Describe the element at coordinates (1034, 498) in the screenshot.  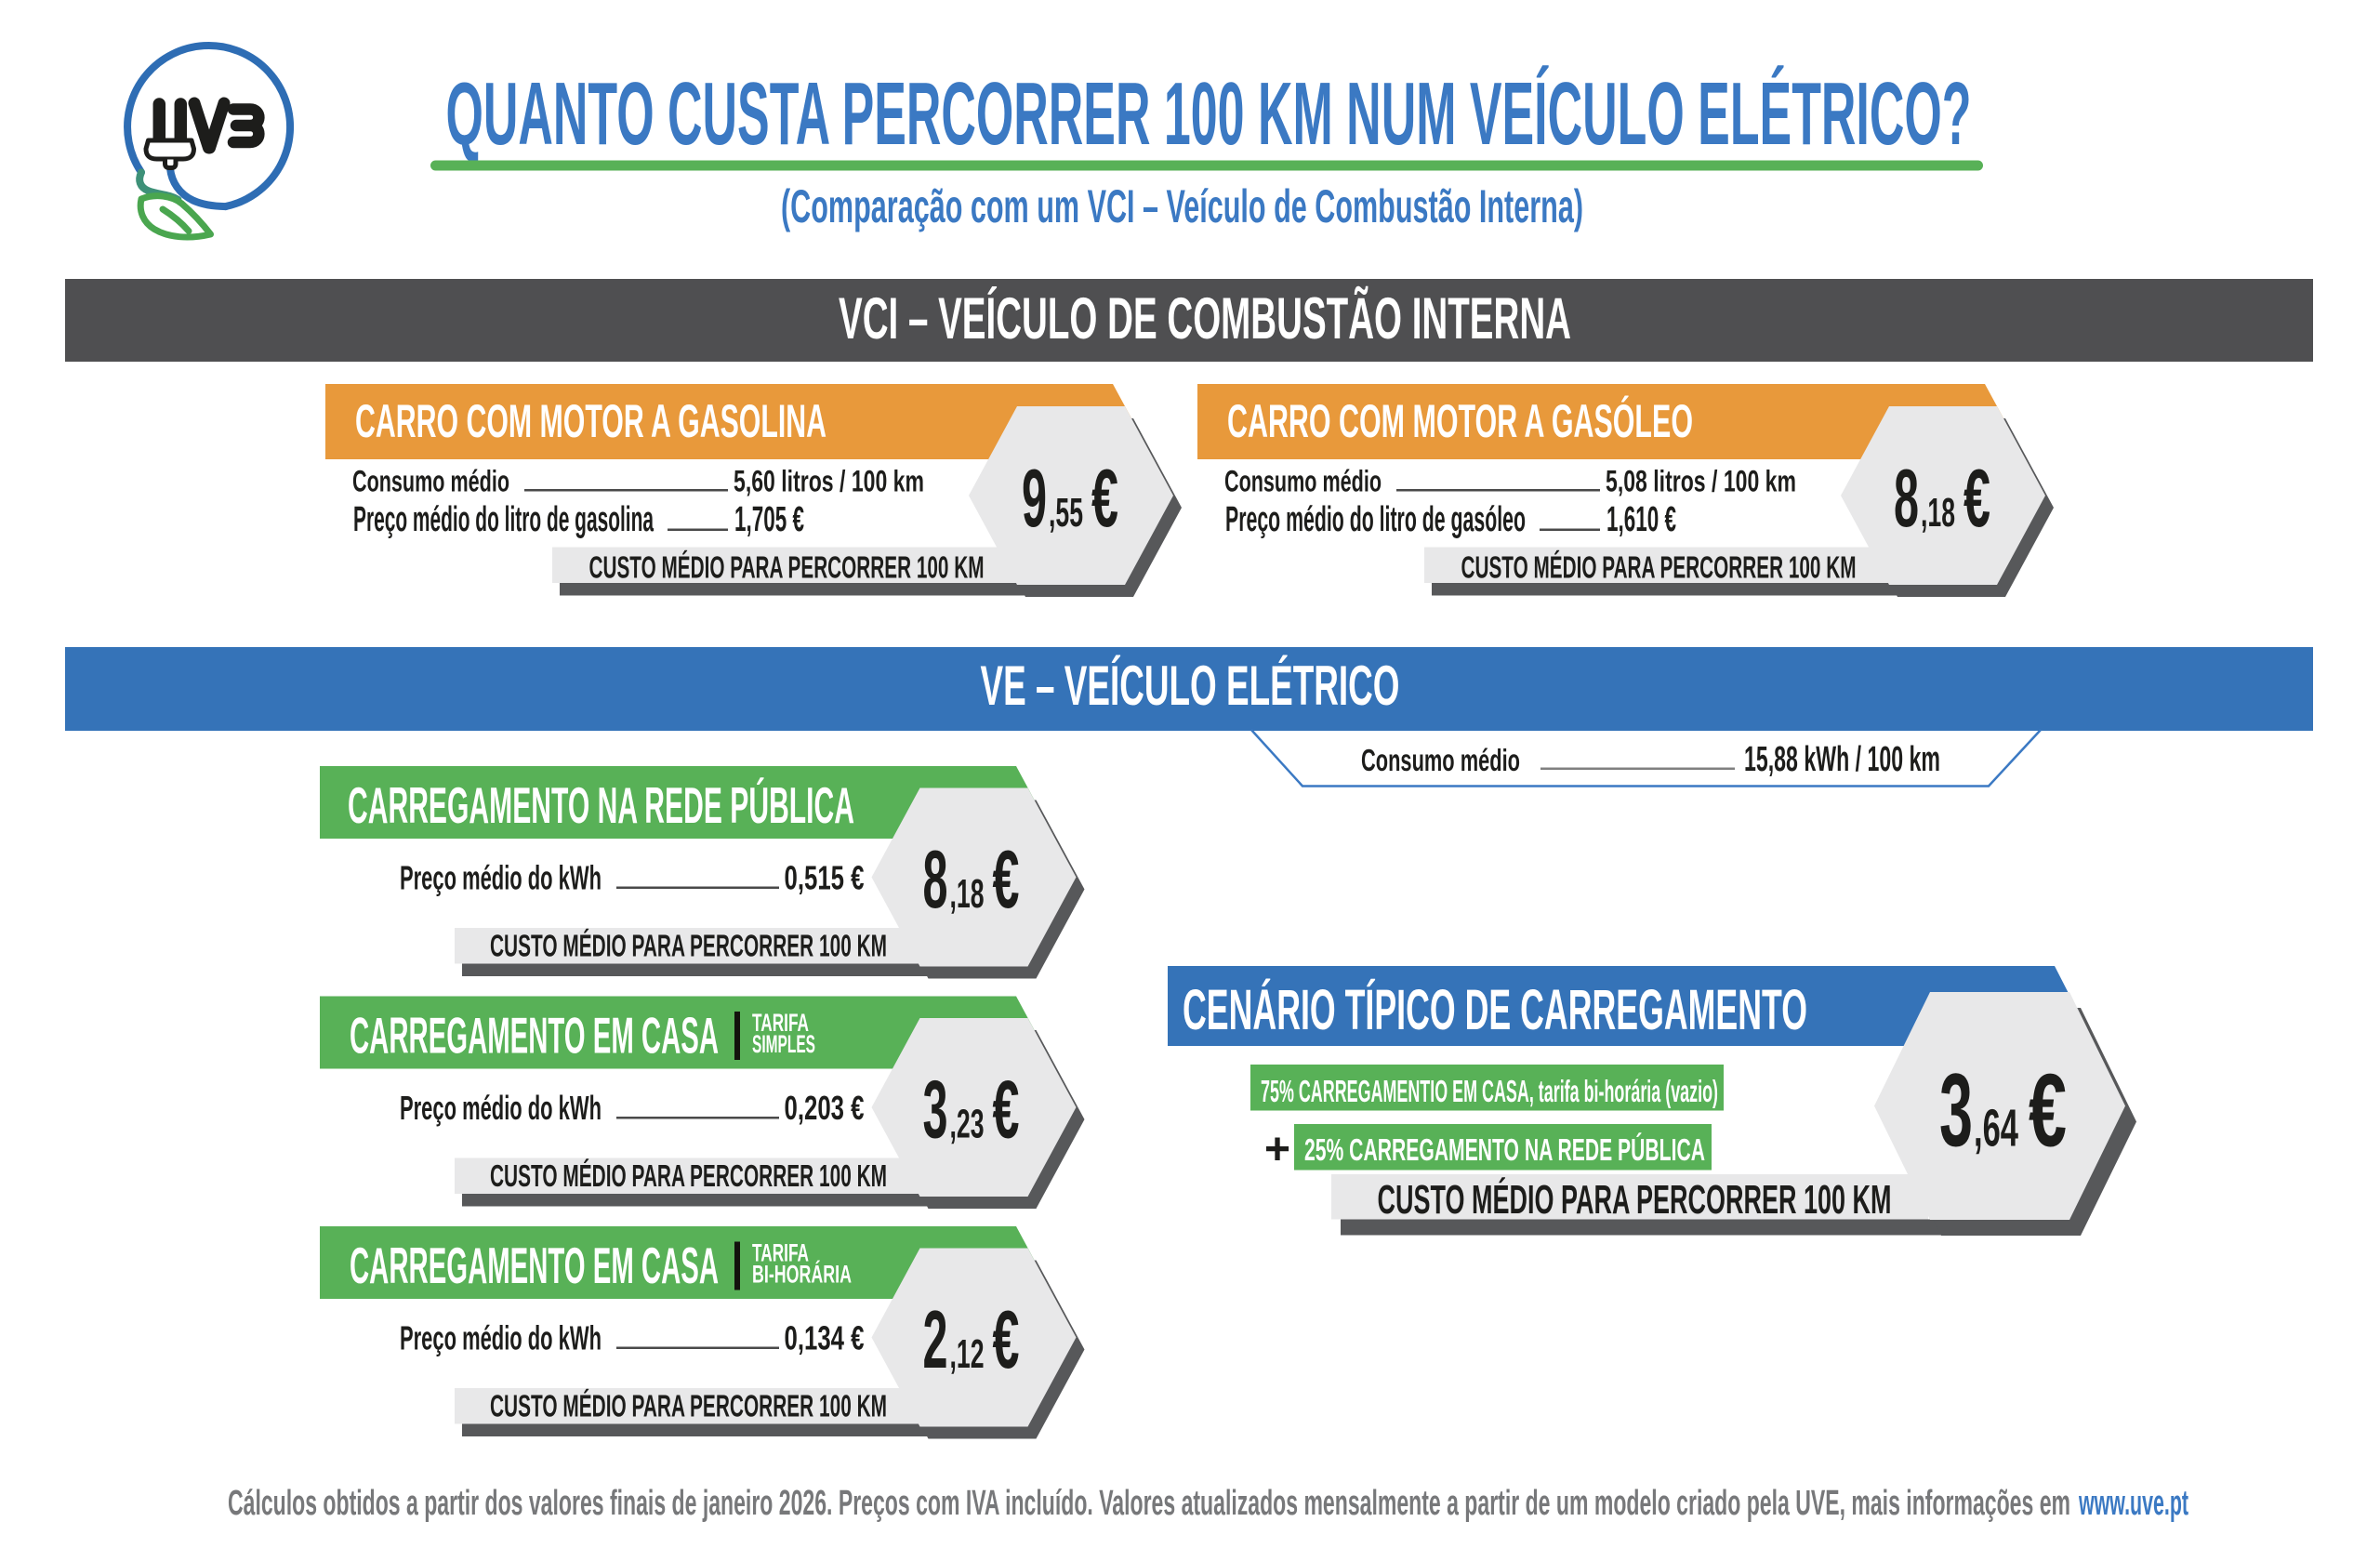
I see `svg-text: 9` at that location.